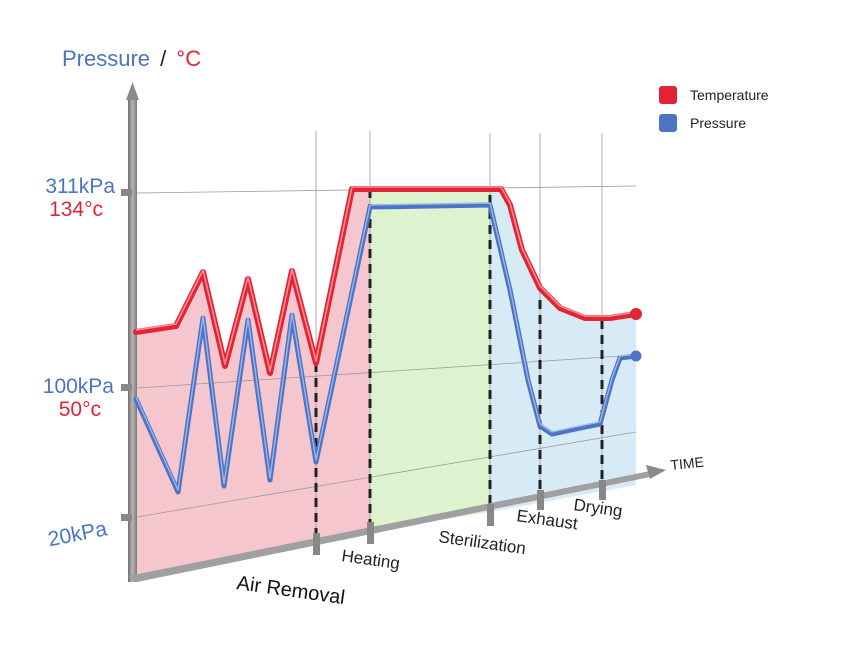 This screenshot has width=850, height=645. I want to click on axis-title: Pressure / °C, so click(131, 58).